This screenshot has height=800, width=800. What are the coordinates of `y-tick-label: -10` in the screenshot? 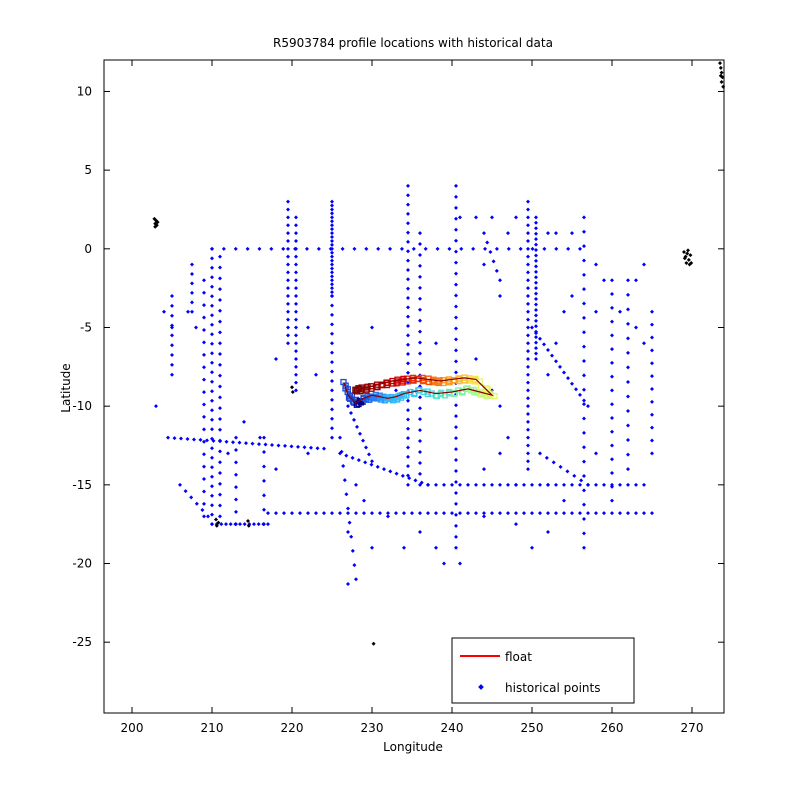 It's located at (82, 406).